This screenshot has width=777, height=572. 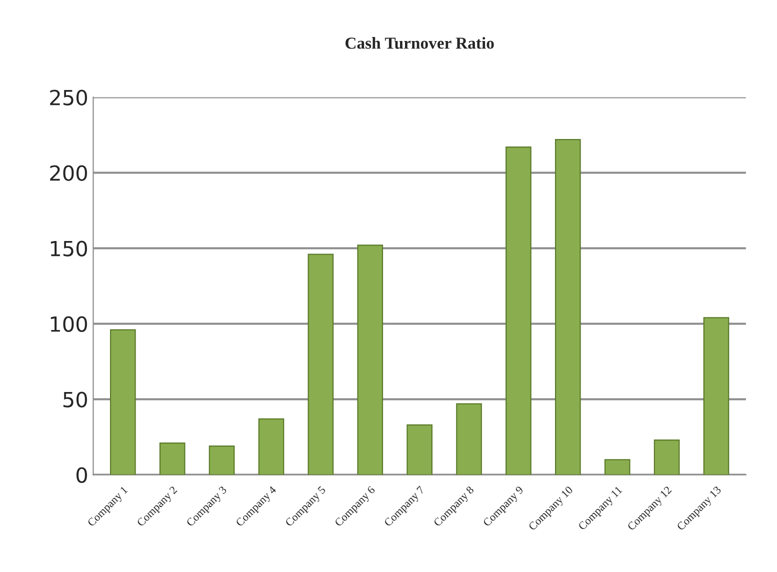 I want to click on chart-title: Cash Turnover Ratio, so click(x=420, y=43).